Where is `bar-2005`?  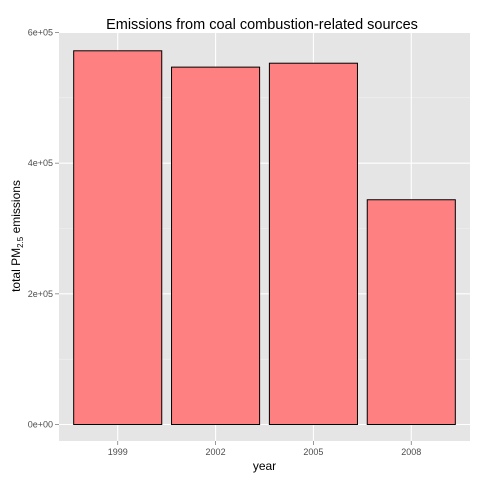 bar-2005 is located at coordinates (313, 243).